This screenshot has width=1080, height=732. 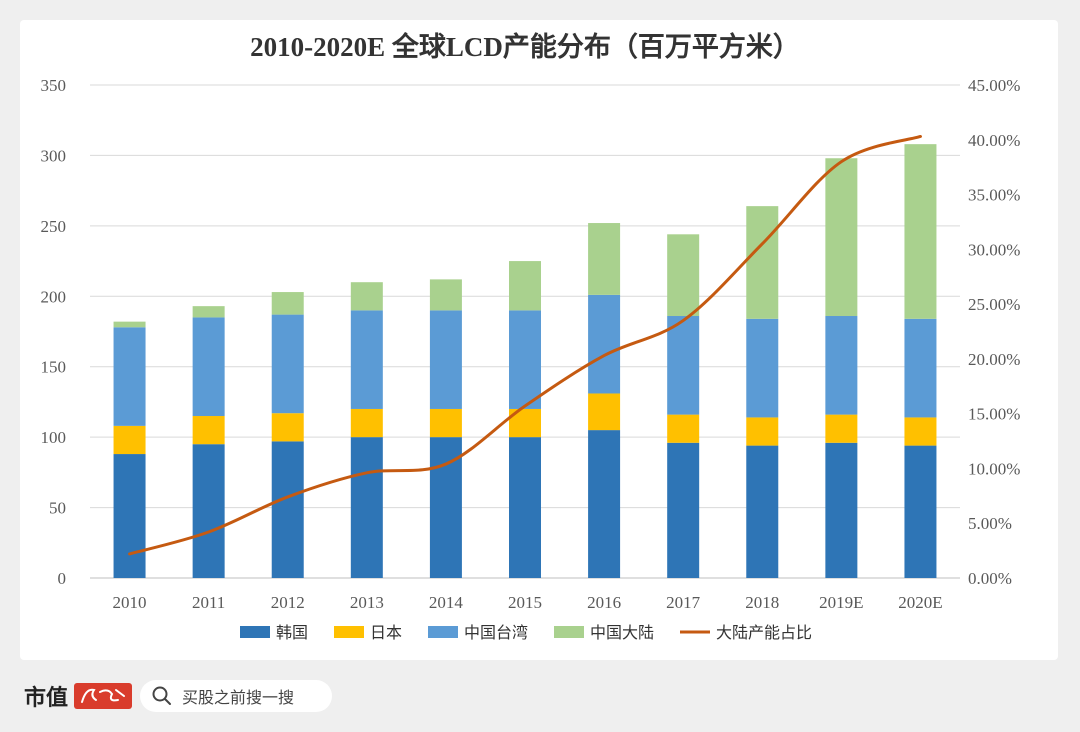 I want to click on x-tick-label: 2011, so click(x=208, y=602).